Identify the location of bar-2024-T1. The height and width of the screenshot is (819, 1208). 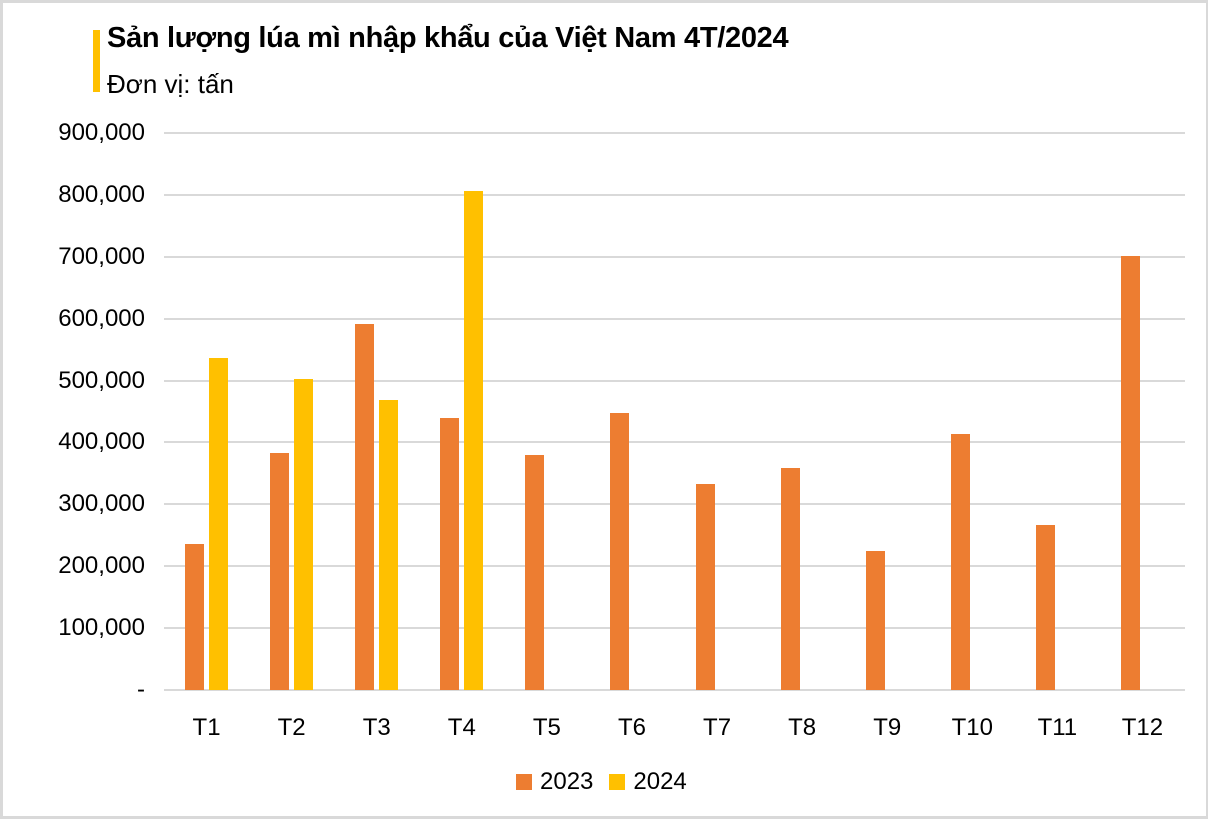
(219, 524).